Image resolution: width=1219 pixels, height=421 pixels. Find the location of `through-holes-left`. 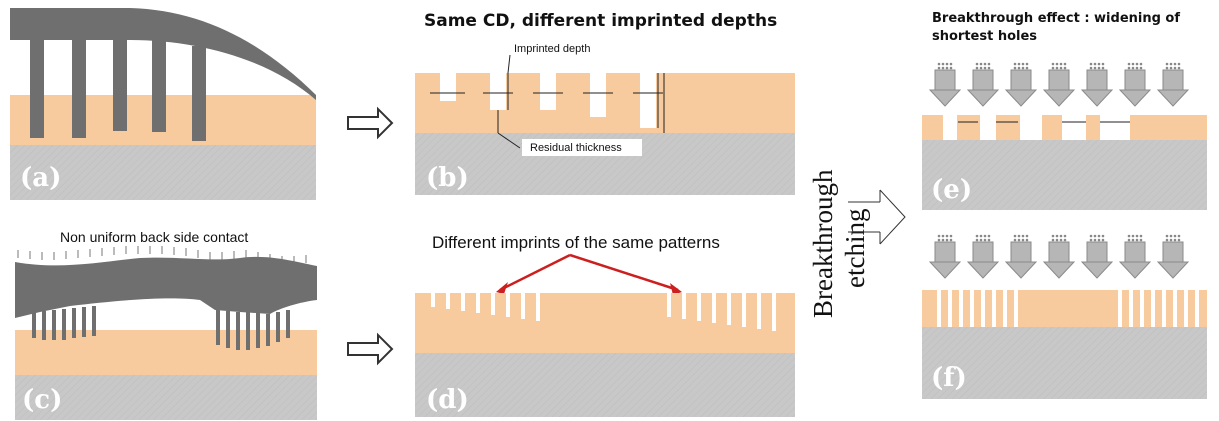

through-holes-left is located at coordinates (977, 308).